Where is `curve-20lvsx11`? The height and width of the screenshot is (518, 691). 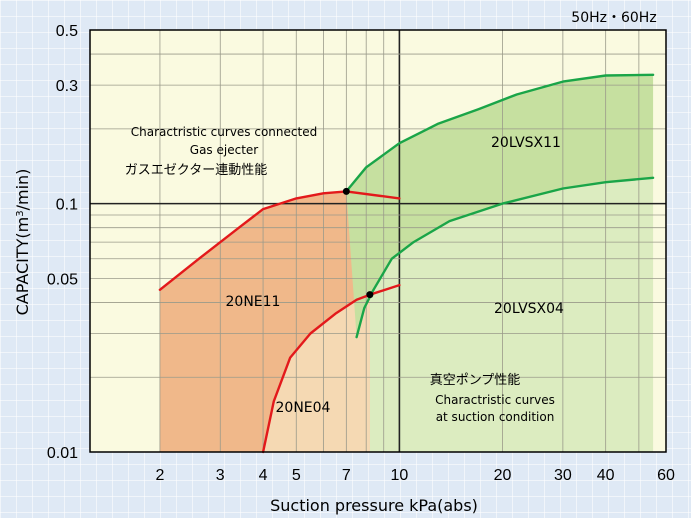
curve-20lvsx11 is located at coordinates (500, 133).